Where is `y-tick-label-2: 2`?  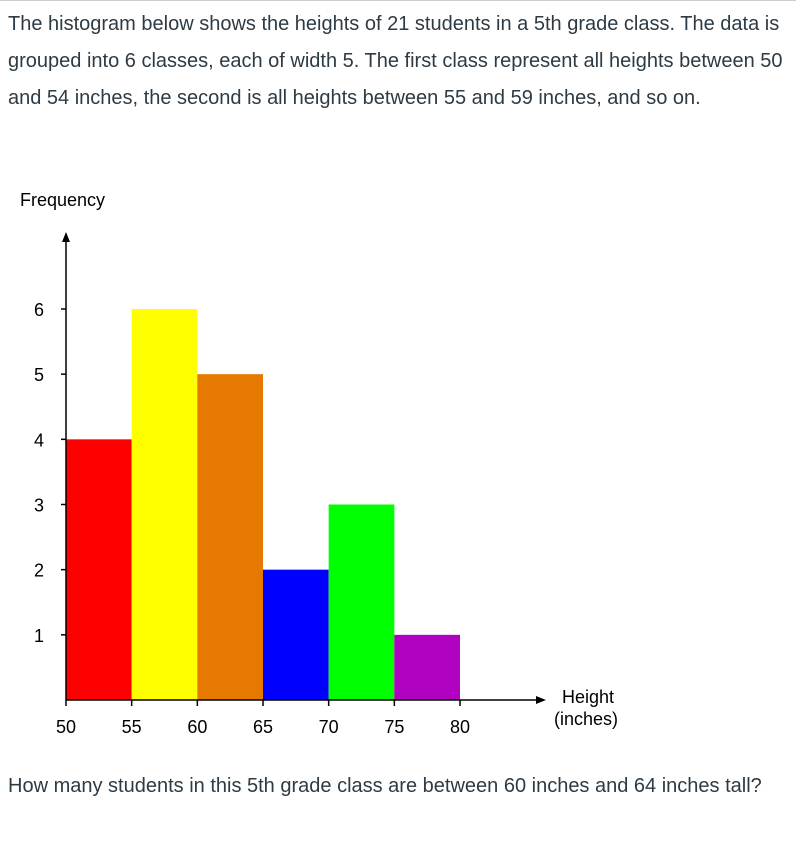
y-tick-label-2: 2 is located at coordinates (39, 571).